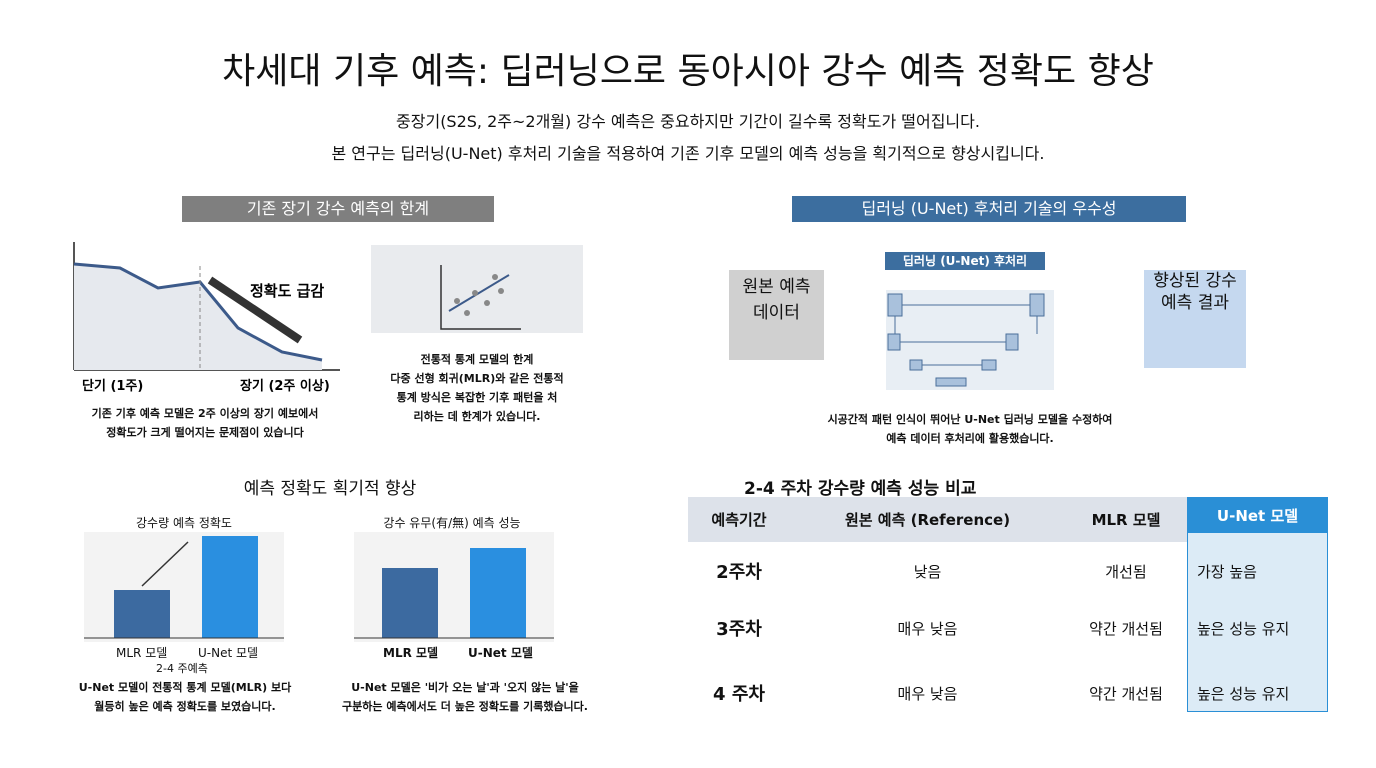 This screenshot has width=1376, height=768. Describe the element at coordinates (739, 694) in the screenshot. I see `table-cell: 4 주차` at that location.